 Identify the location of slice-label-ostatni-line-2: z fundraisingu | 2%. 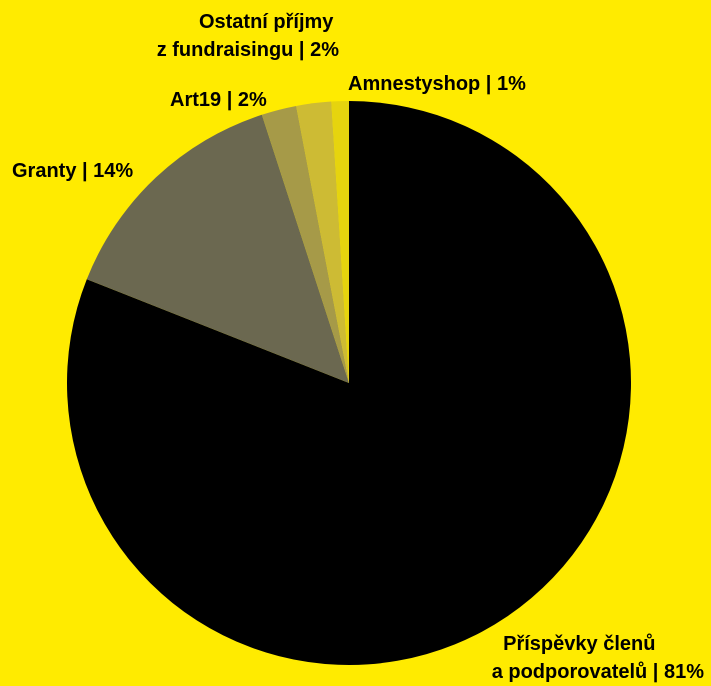
(248, 50).